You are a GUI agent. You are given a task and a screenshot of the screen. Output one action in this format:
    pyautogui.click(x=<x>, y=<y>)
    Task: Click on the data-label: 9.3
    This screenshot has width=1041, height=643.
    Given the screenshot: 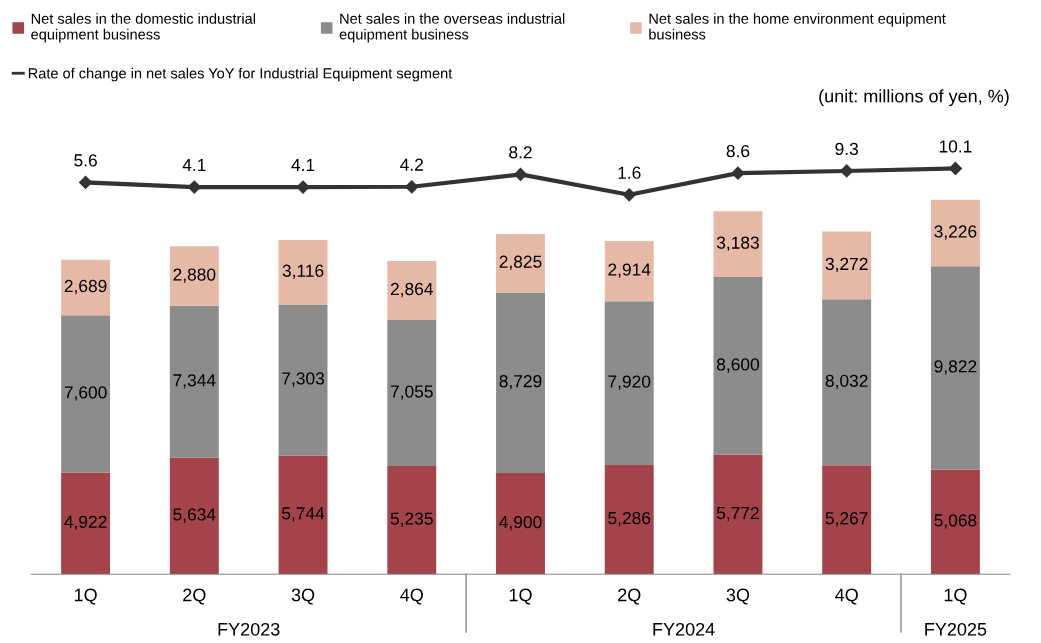 What is the action you would take?
    pyautogui.click(x=846, y=149)
    